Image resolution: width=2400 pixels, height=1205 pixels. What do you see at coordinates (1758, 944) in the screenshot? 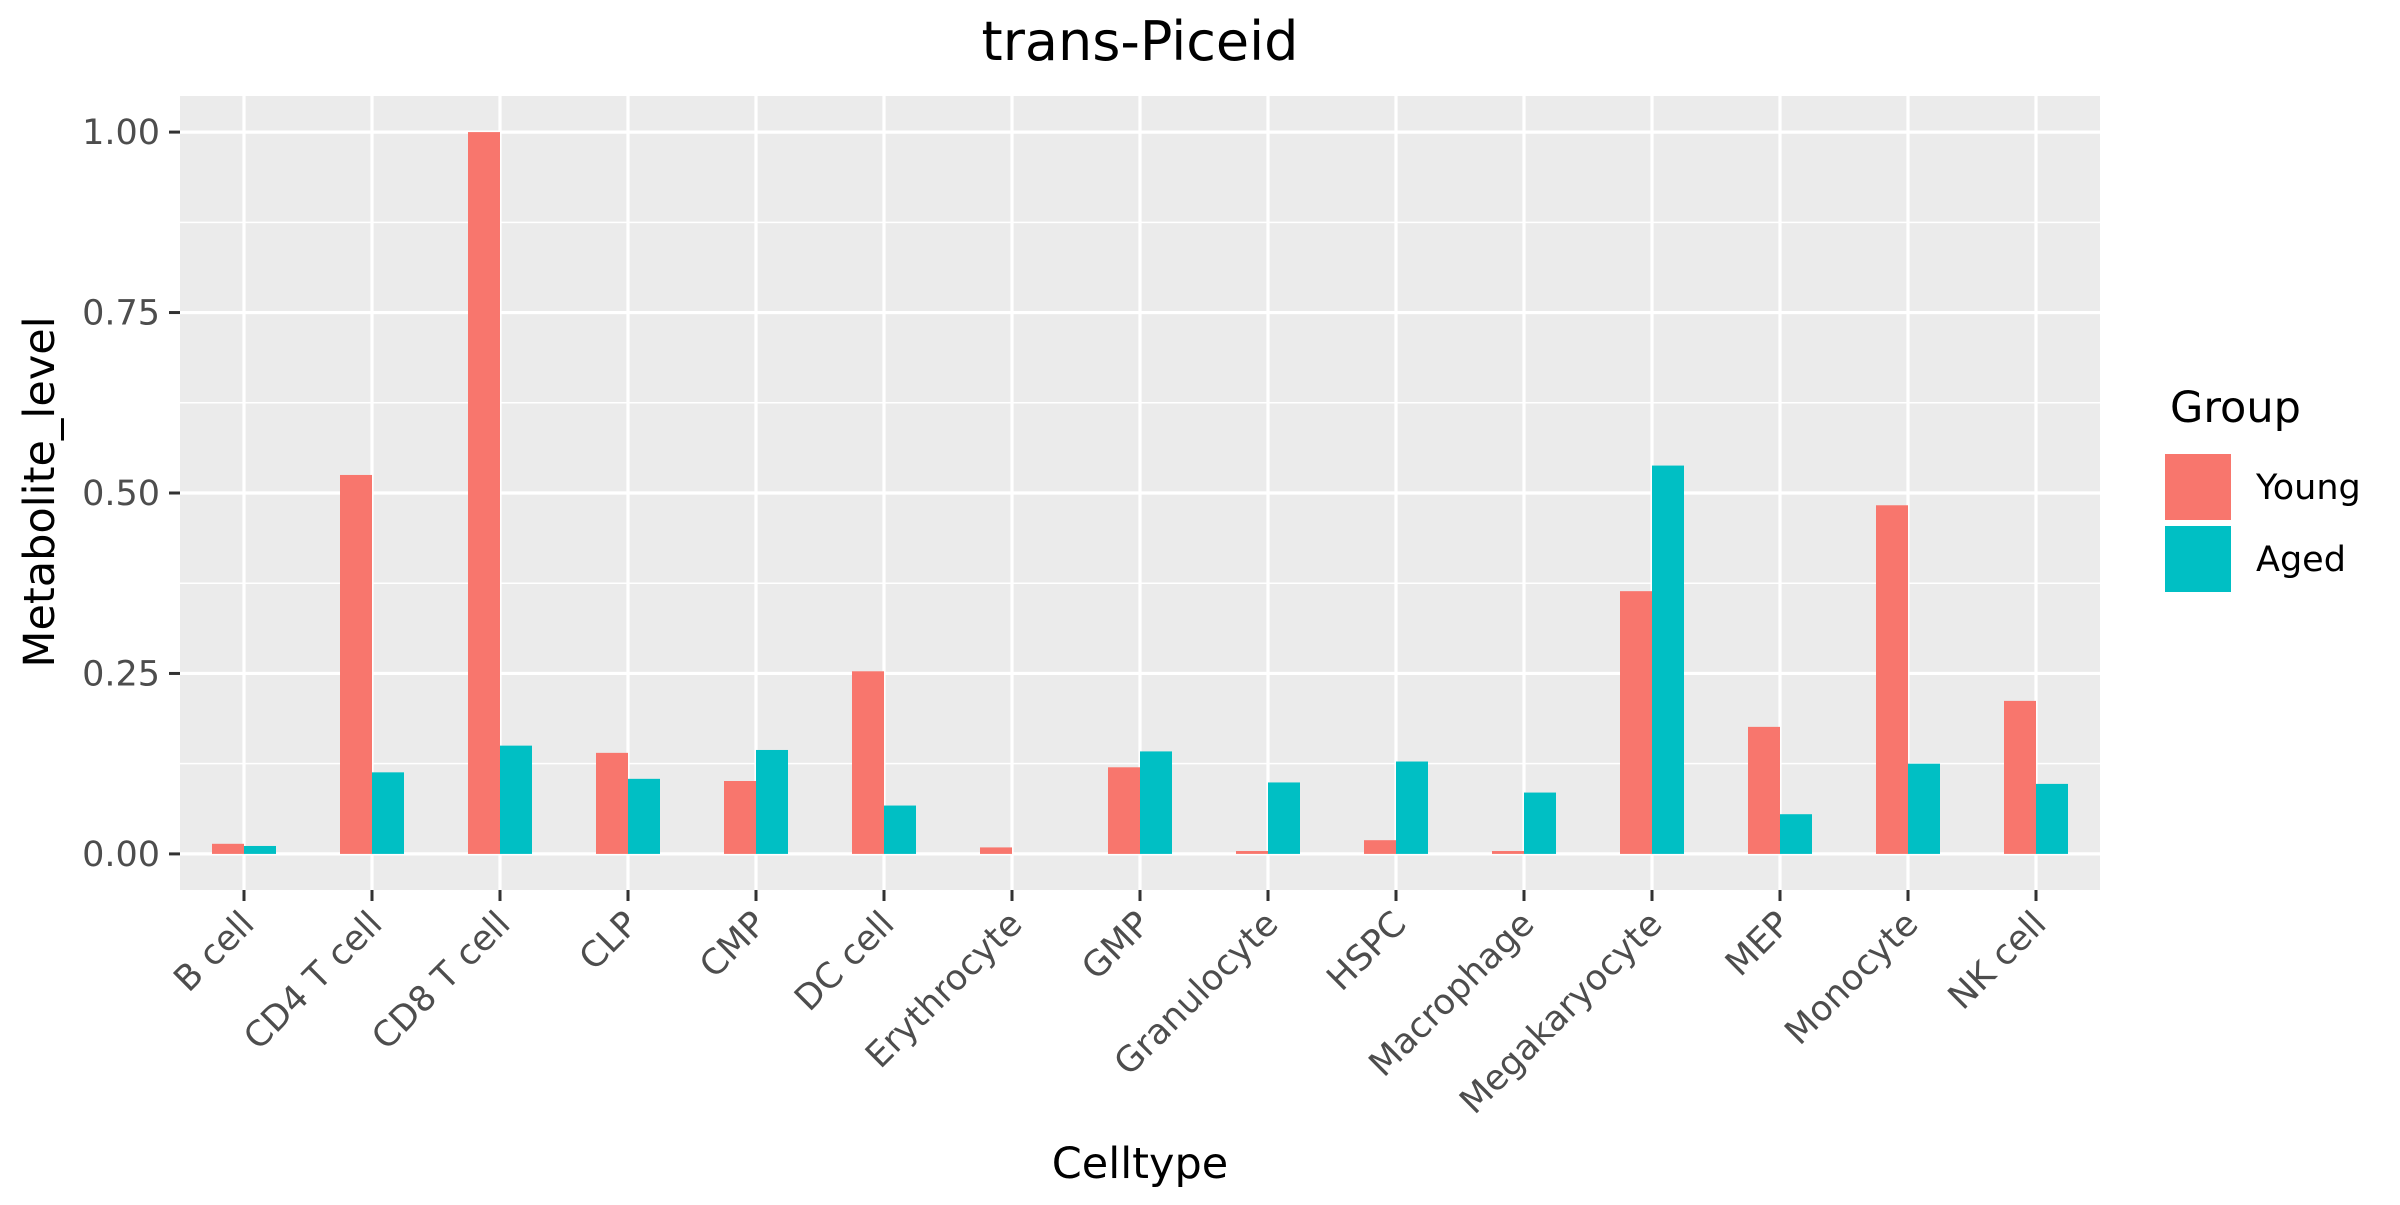
I see `x-tick-label: MEP` at bounding box center [1758, 944].